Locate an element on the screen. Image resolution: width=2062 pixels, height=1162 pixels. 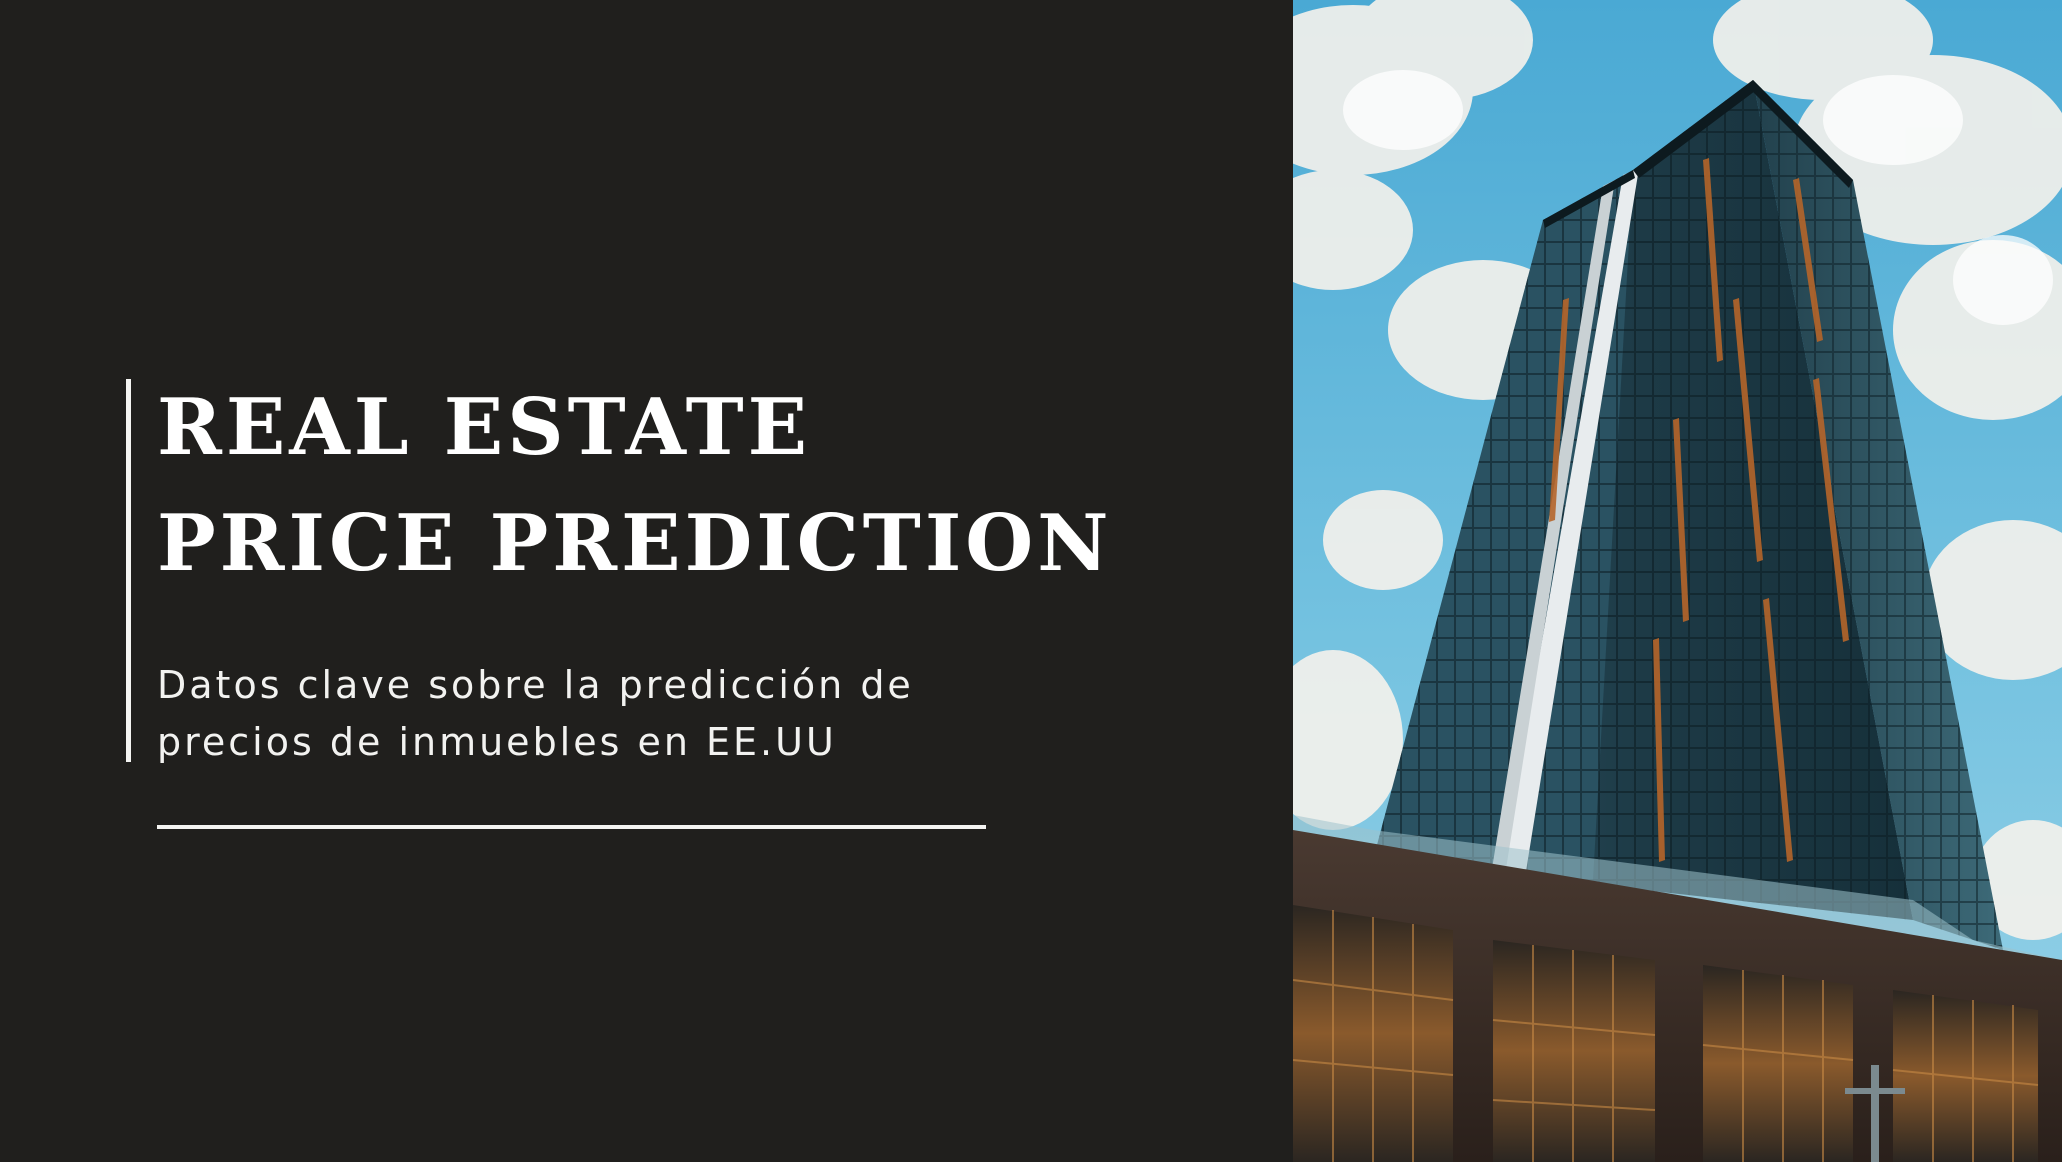
title-line-2: PRICE PREDICTION is located at coordinates (635, 543).